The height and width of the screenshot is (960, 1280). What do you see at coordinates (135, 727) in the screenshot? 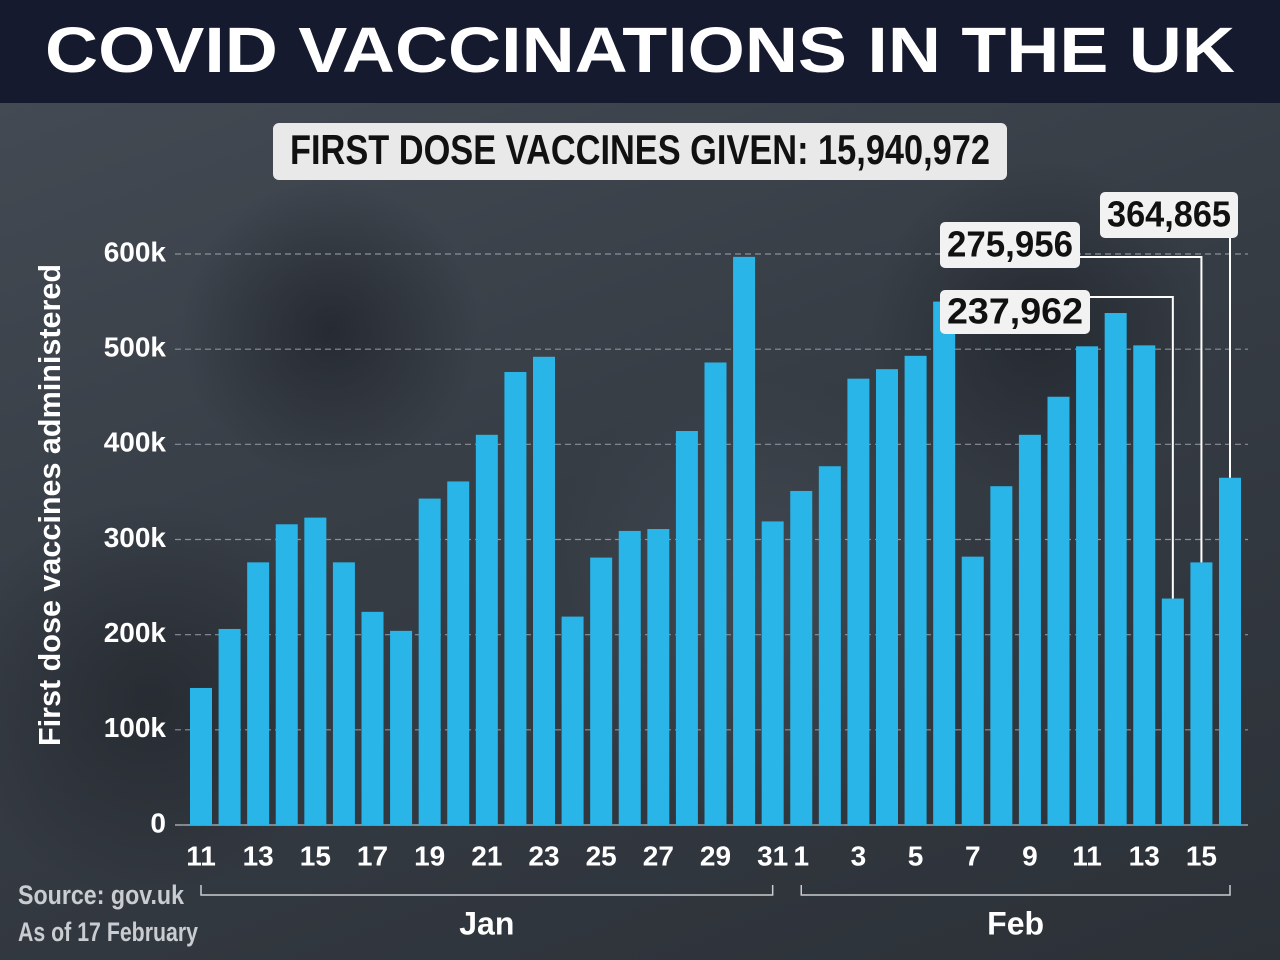
I see `y-tick-label: 100k` at bounding box center [135, 727].